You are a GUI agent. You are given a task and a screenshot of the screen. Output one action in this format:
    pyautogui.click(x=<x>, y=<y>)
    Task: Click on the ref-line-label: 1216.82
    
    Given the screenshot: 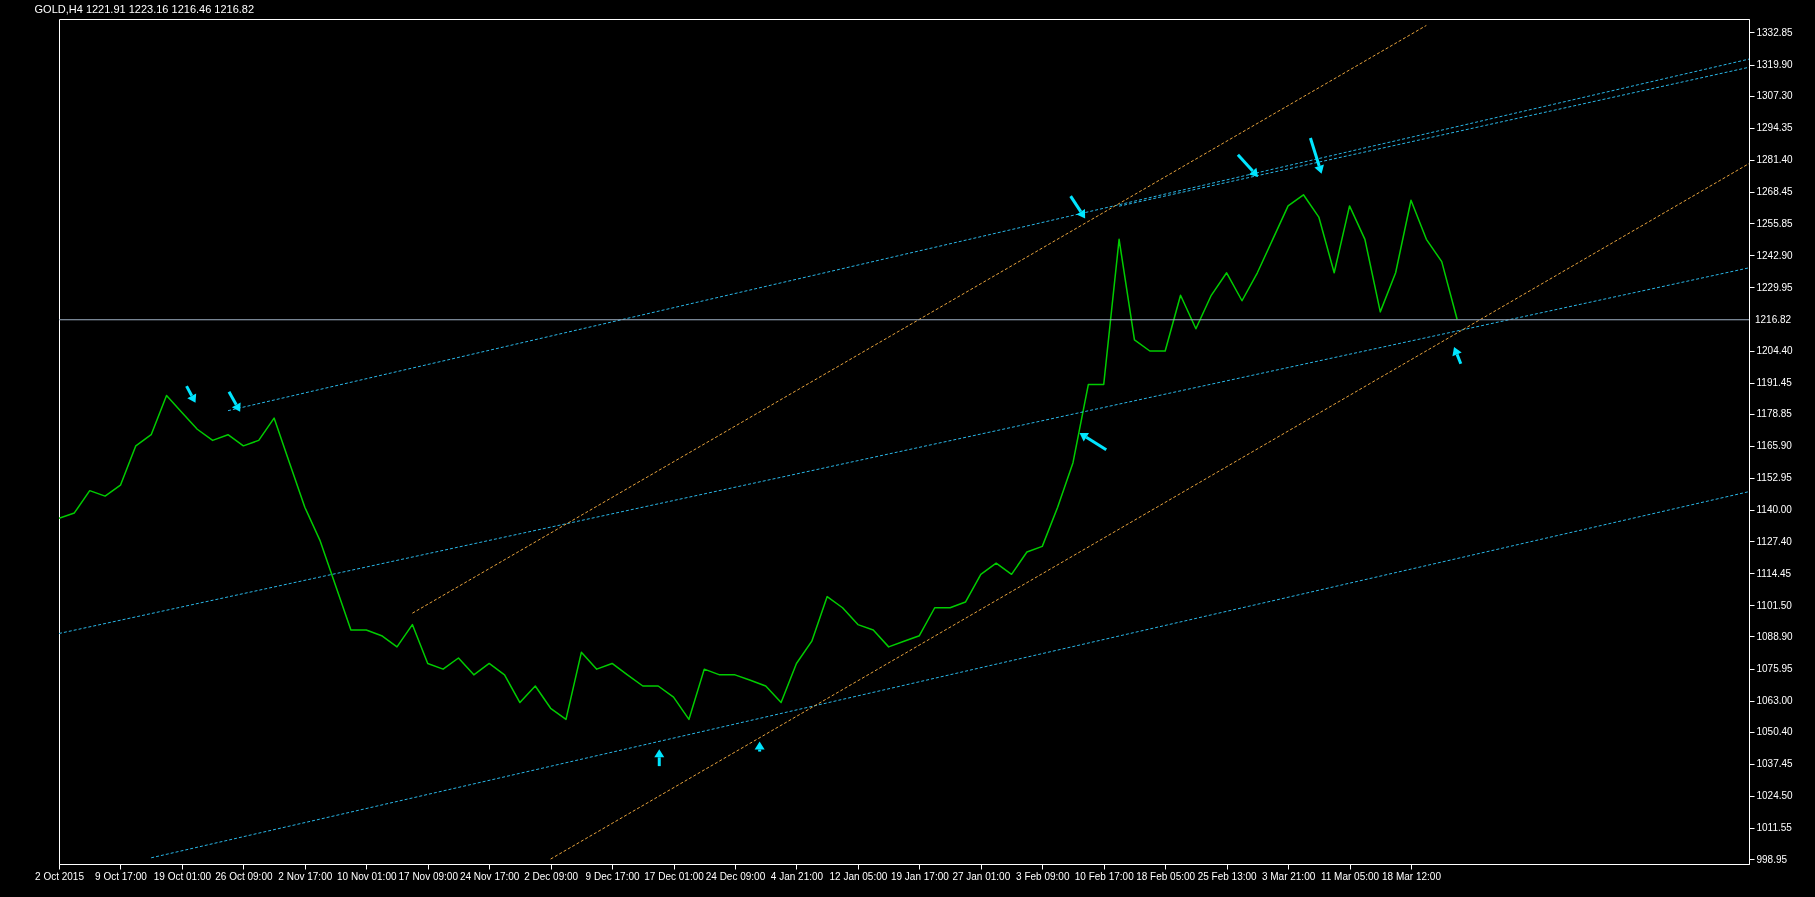 What is the action you would take?
    pyautogui.click(x=1773, y=319)
    